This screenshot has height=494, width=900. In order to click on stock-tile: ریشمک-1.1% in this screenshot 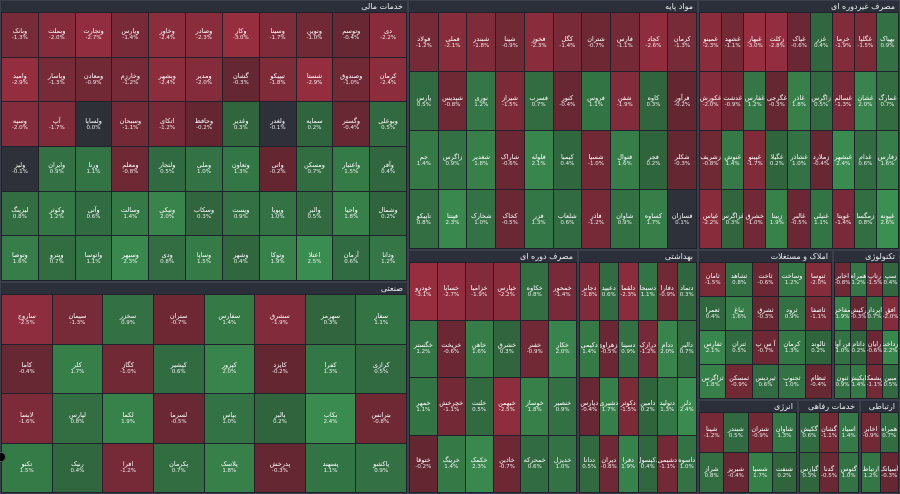, I will do `click(874, 381)`.